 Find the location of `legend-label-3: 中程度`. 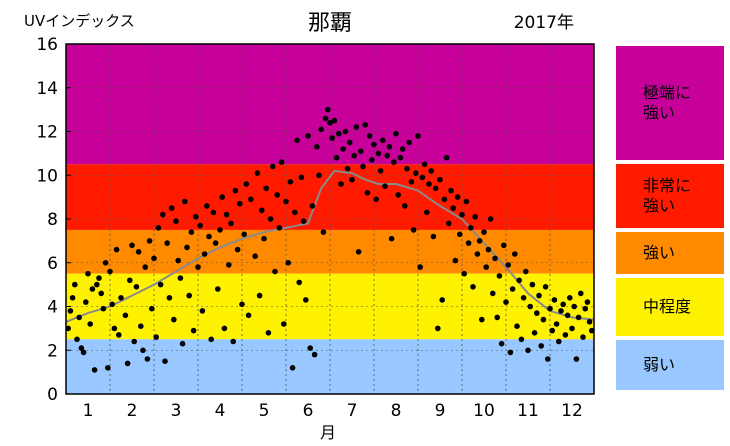

legend-label-3: 中程度 is located at coordinates (667, 306).